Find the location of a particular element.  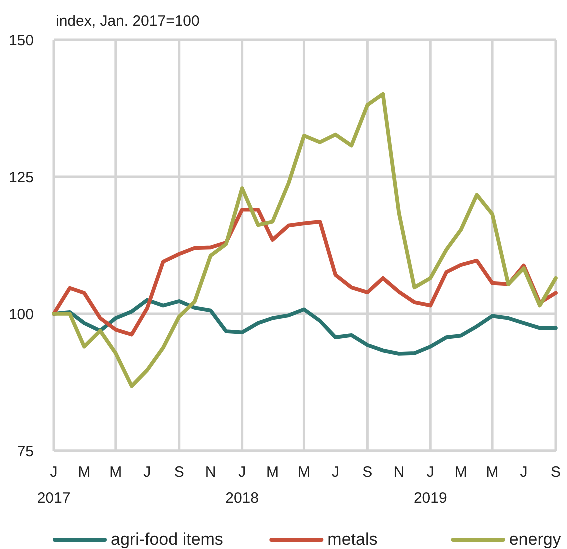

y-tick-label: 150 is located at coordinates (21, 41).